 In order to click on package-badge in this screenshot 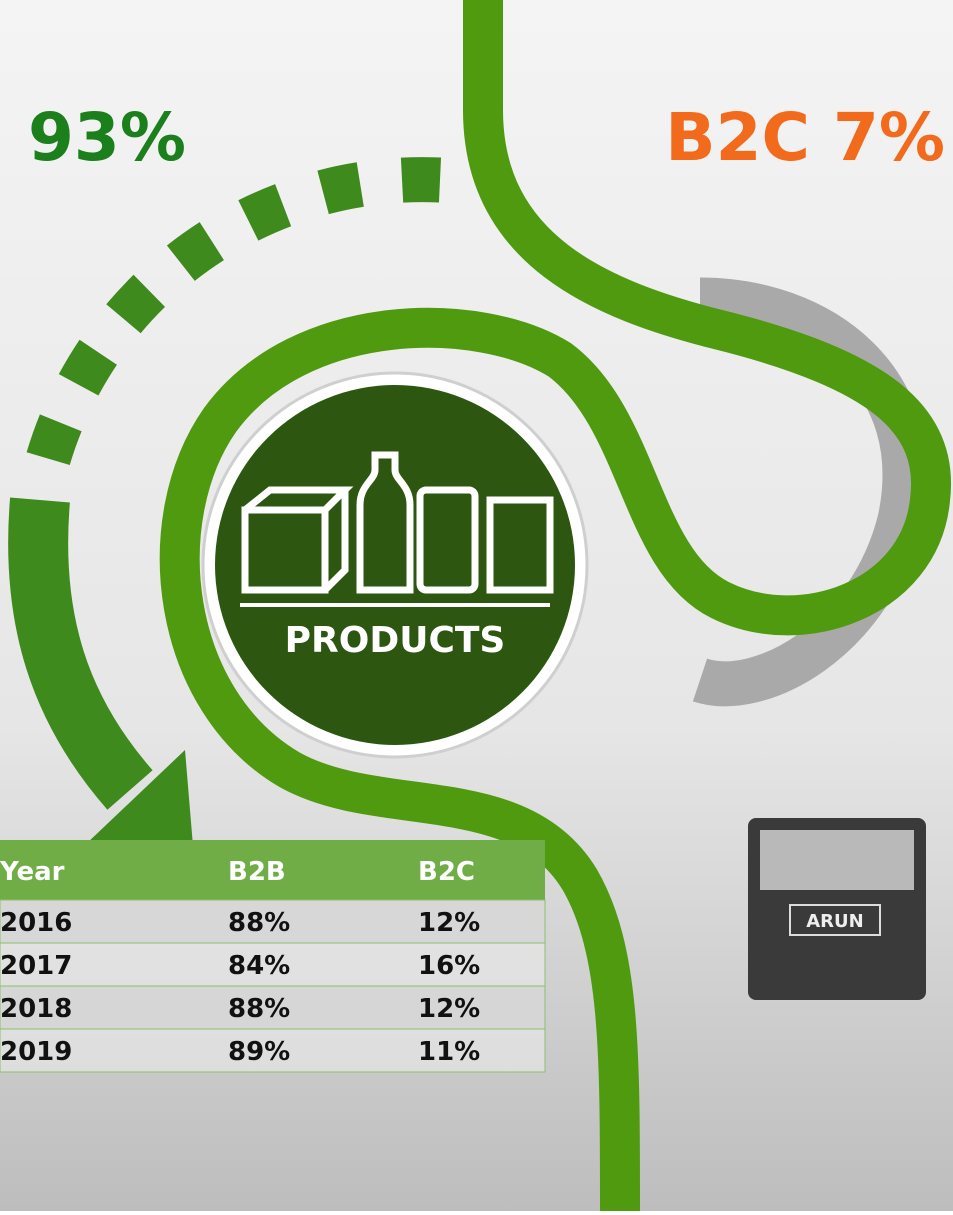, I will do `click(835, 920)`.